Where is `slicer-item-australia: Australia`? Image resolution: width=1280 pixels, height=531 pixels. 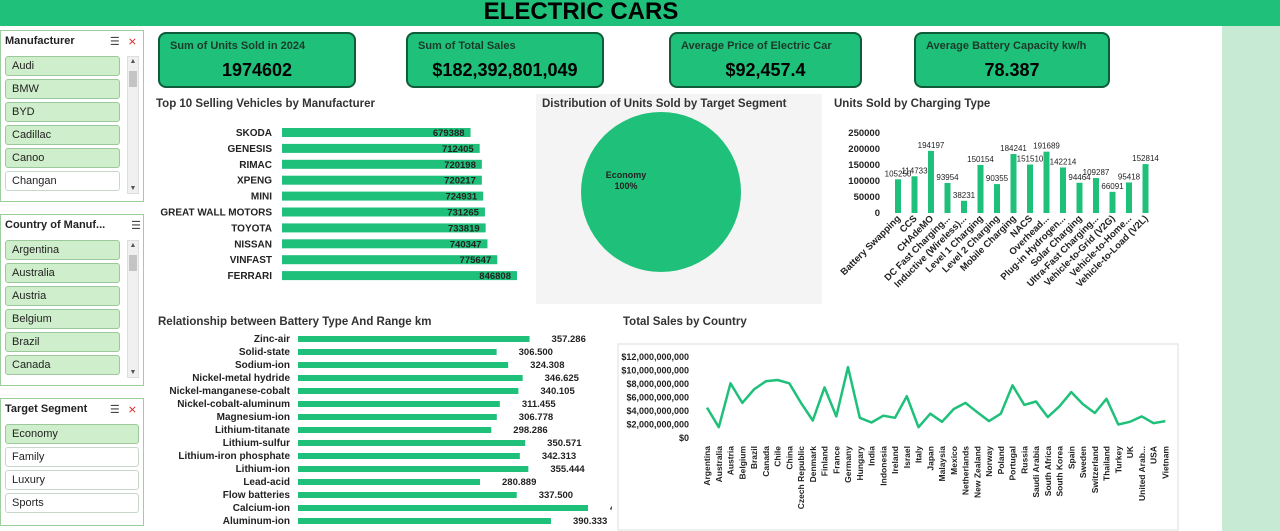
slicer-item-australia: Australia is located at coordinates (62, 273).